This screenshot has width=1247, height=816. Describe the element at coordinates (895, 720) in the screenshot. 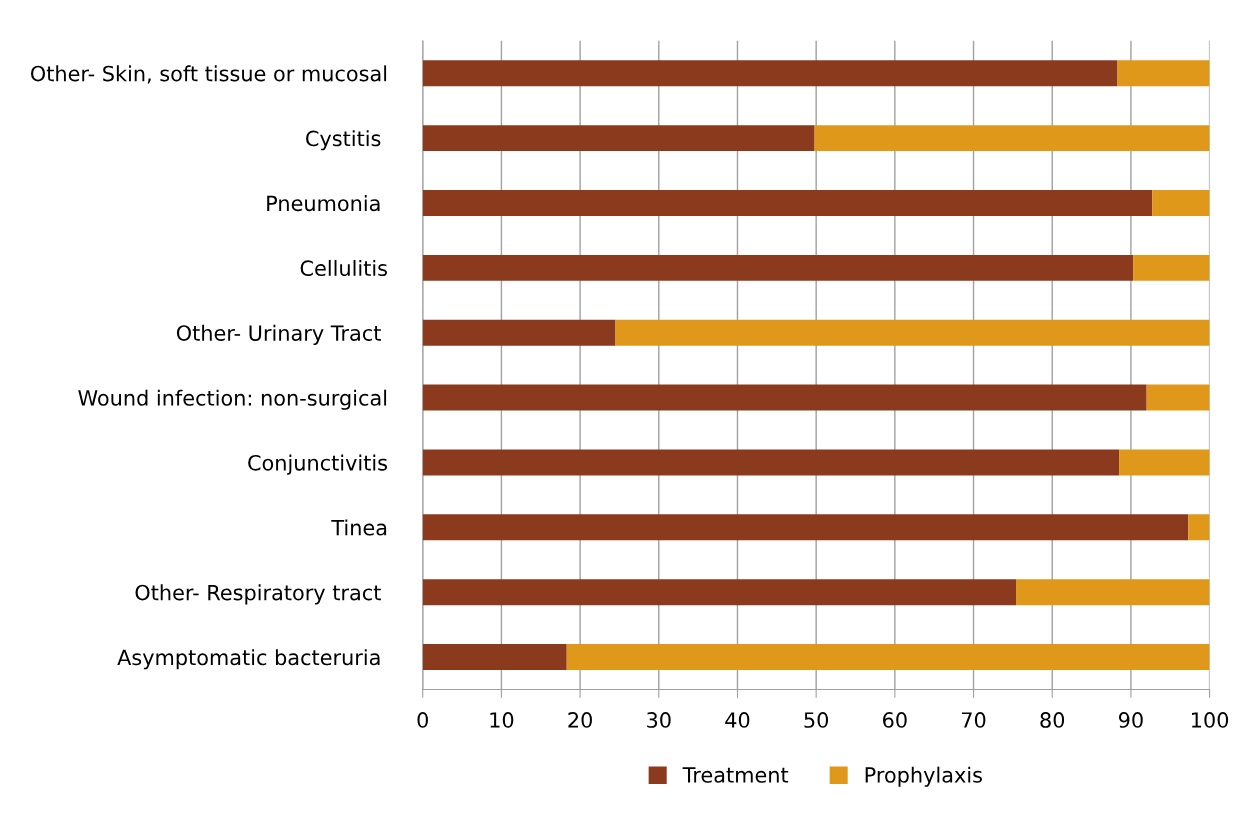

I see `x-tick-label: 60` at that location.